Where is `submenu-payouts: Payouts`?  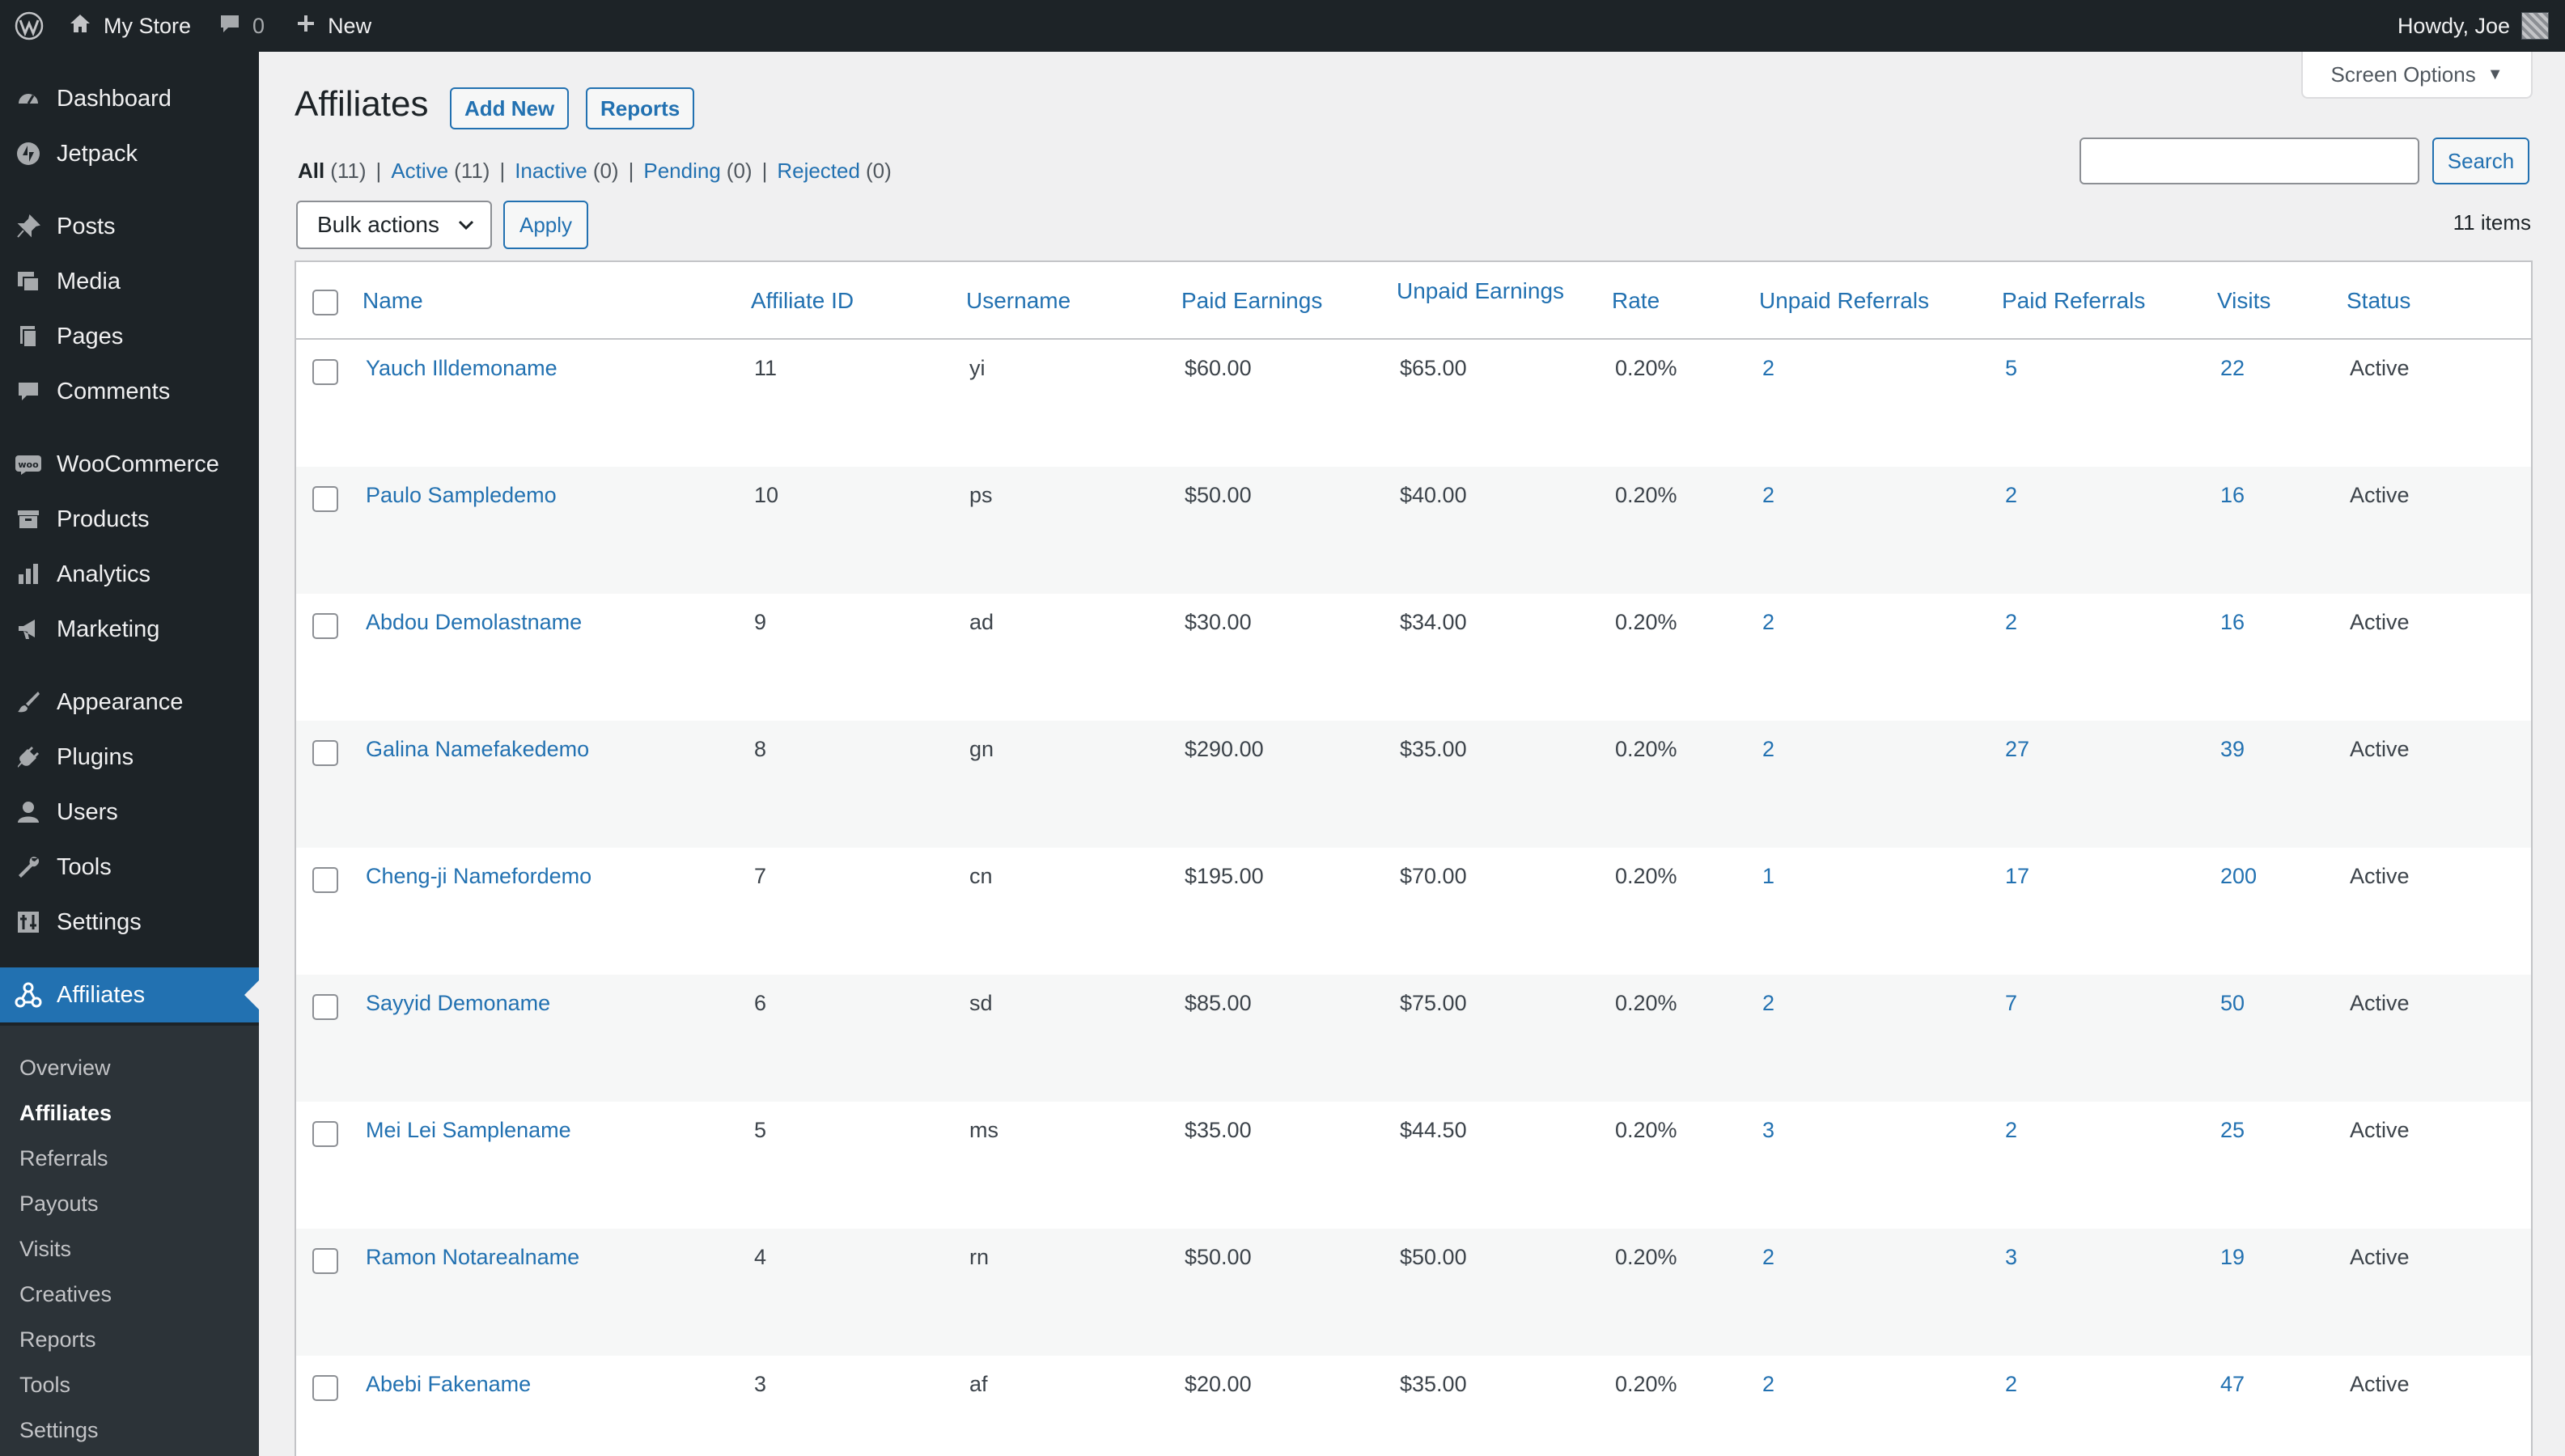 submenu-payouts: Payouts is located at coordinates (59, 1203).